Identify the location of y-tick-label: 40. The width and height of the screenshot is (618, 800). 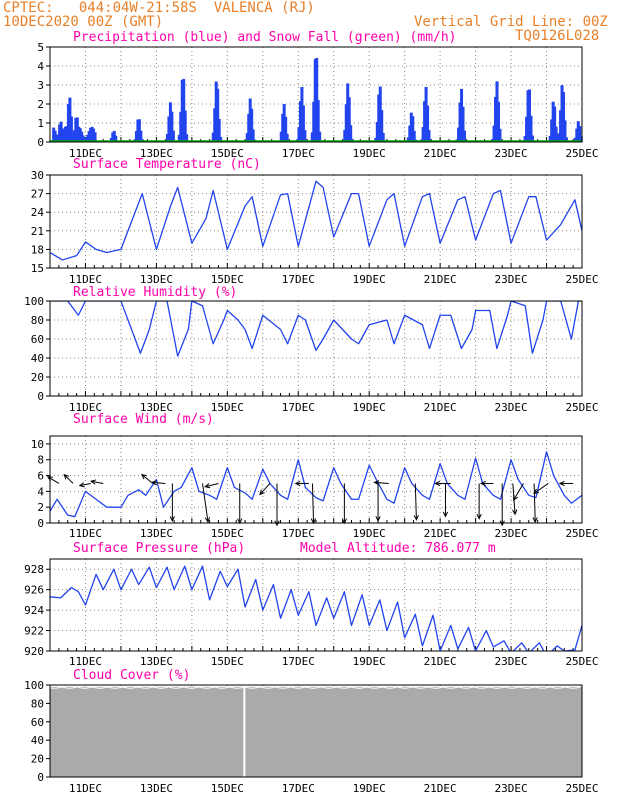
(37, 358).